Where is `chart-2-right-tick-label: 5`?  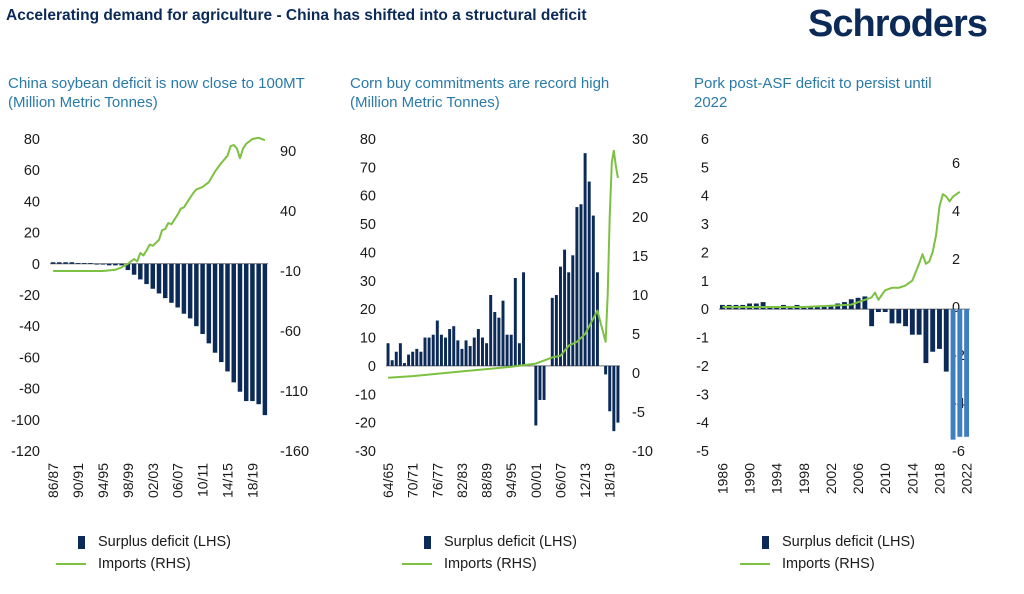
chart-2-right-tick-label: 5 is located at coordinates (636, 335).